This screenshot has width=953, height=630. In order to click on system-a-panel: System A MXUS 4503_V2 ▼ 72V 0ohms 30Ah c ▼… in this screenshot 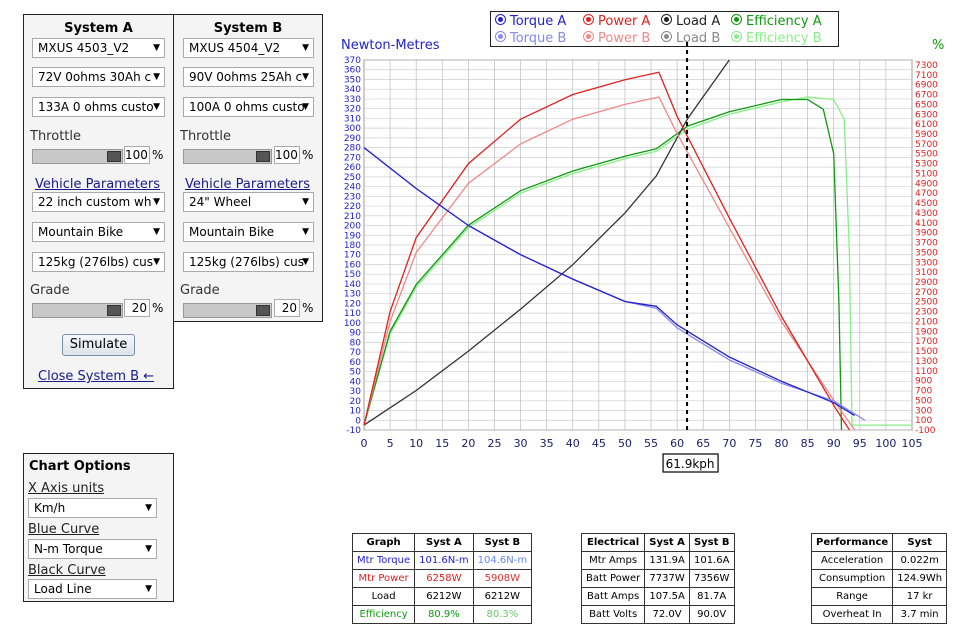, I will do `click(98, 201)`.